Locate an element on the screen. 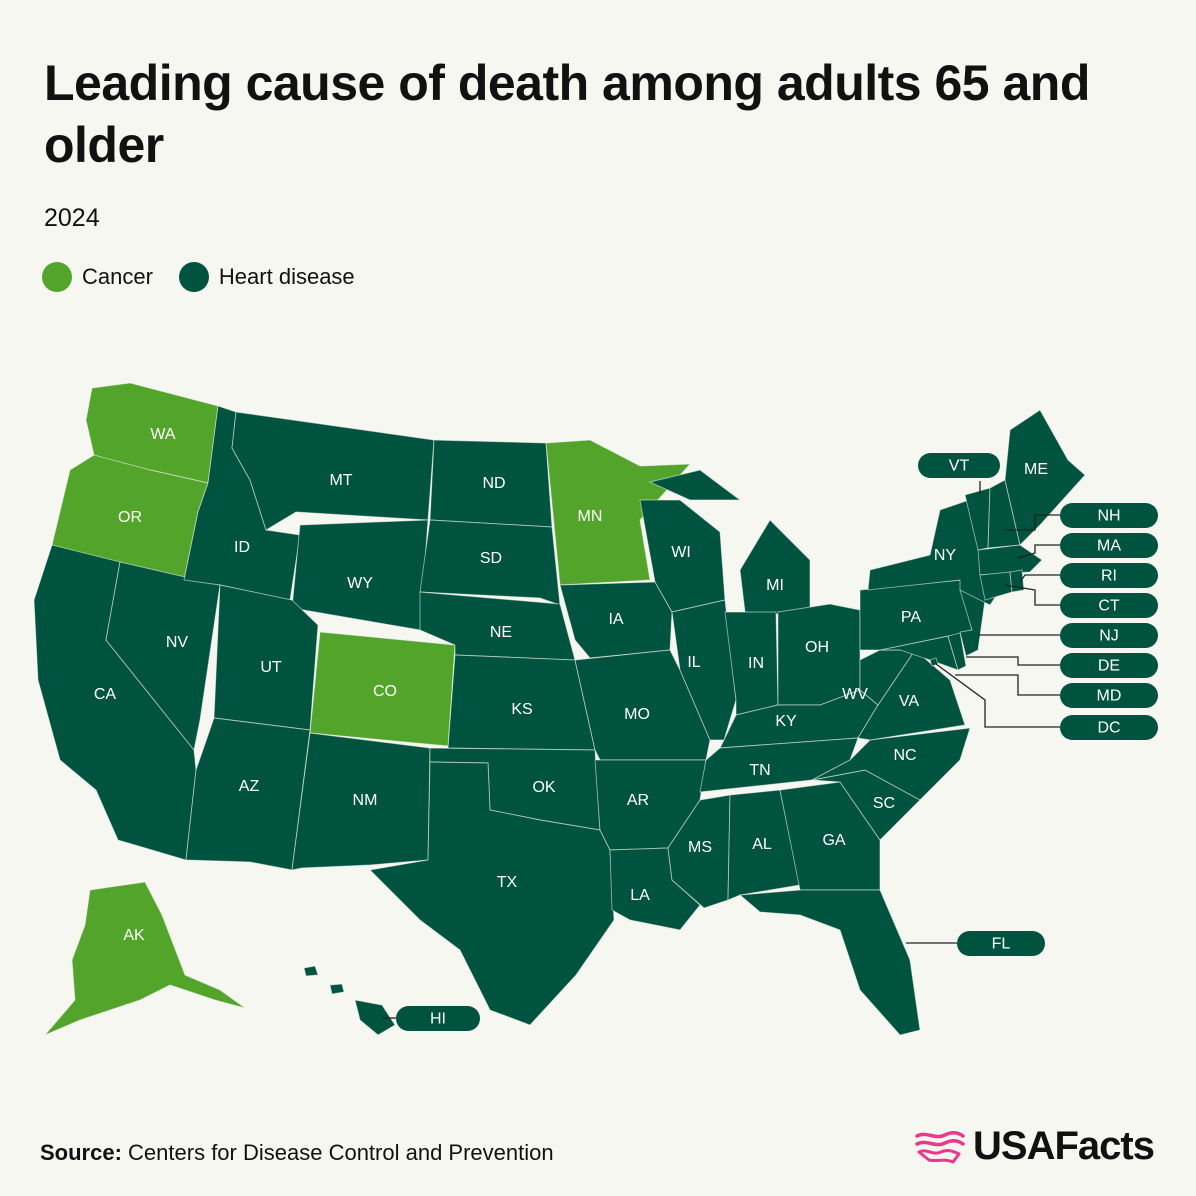 This screenshot has width=1196, height=1196. state-al is located at coordinates (764, 845).